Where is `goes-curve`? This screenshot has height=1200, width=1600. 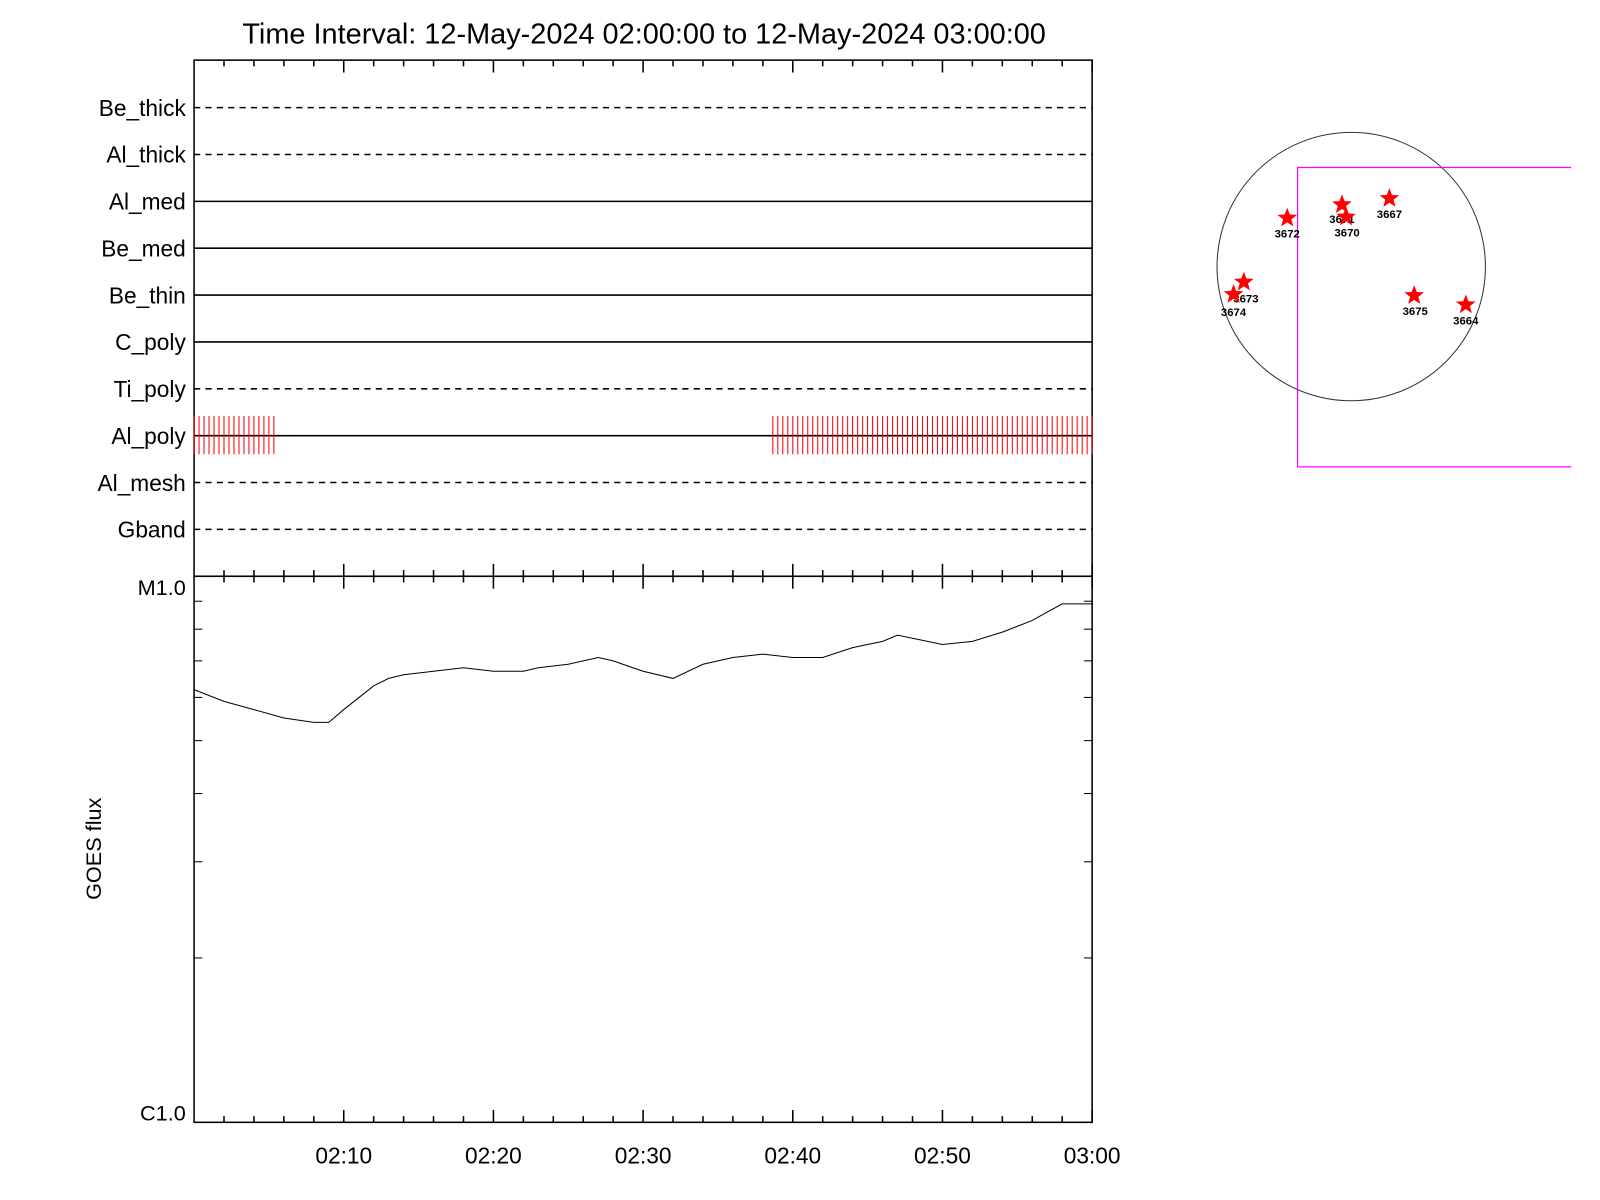 goes-curve is located at coordinates (643, 663).